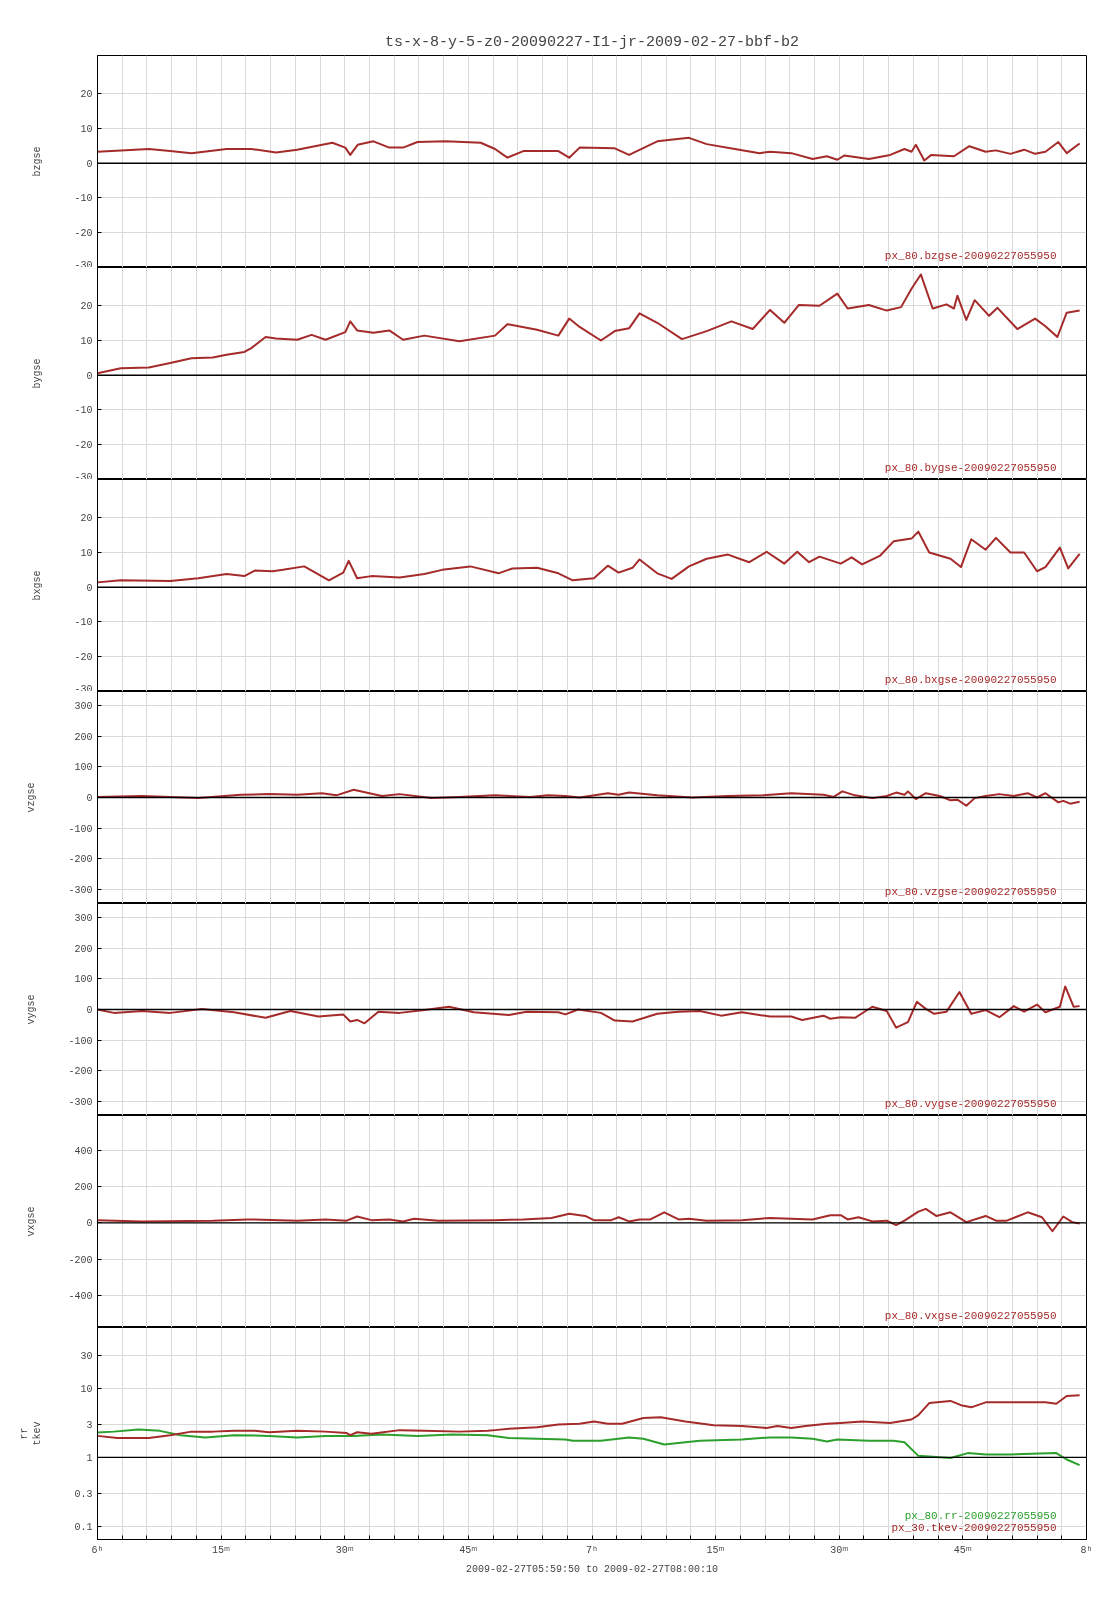  What do you see at coordinates (97, 1550) in the screenshot?
I see `x-tick-label: 6ʰ` at bounding box center [97, 1550].